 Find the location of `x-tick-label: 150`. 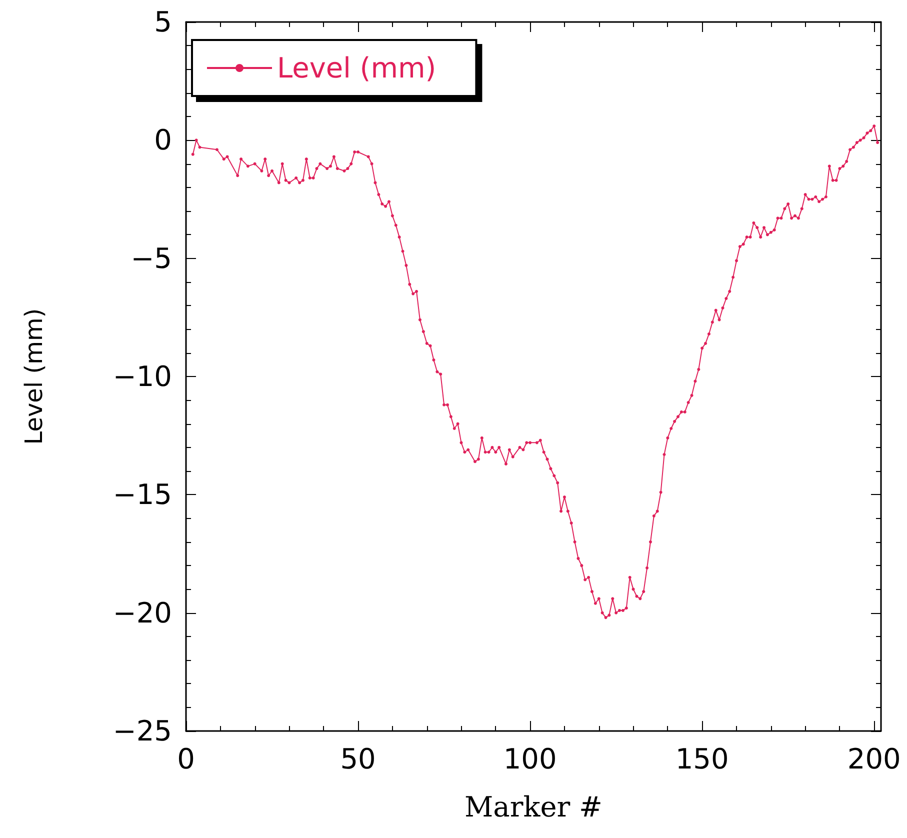

x-tick-label: 150 is located at coordinates (702, 759).